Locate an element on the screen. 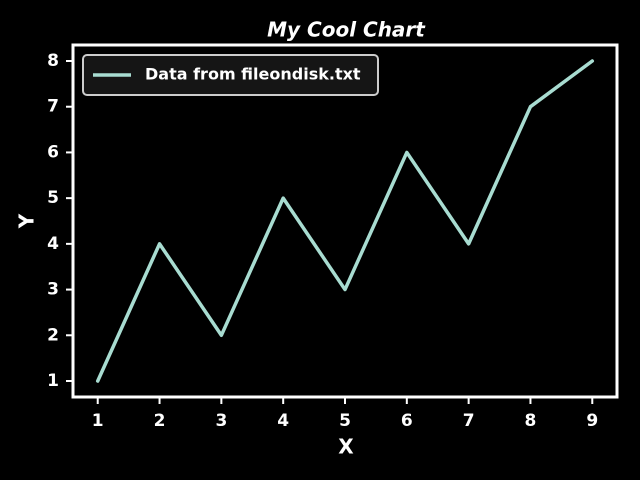 This screenshot has height=480, width=640. y-tick-label: 7 is located at coordinates (53, 107).